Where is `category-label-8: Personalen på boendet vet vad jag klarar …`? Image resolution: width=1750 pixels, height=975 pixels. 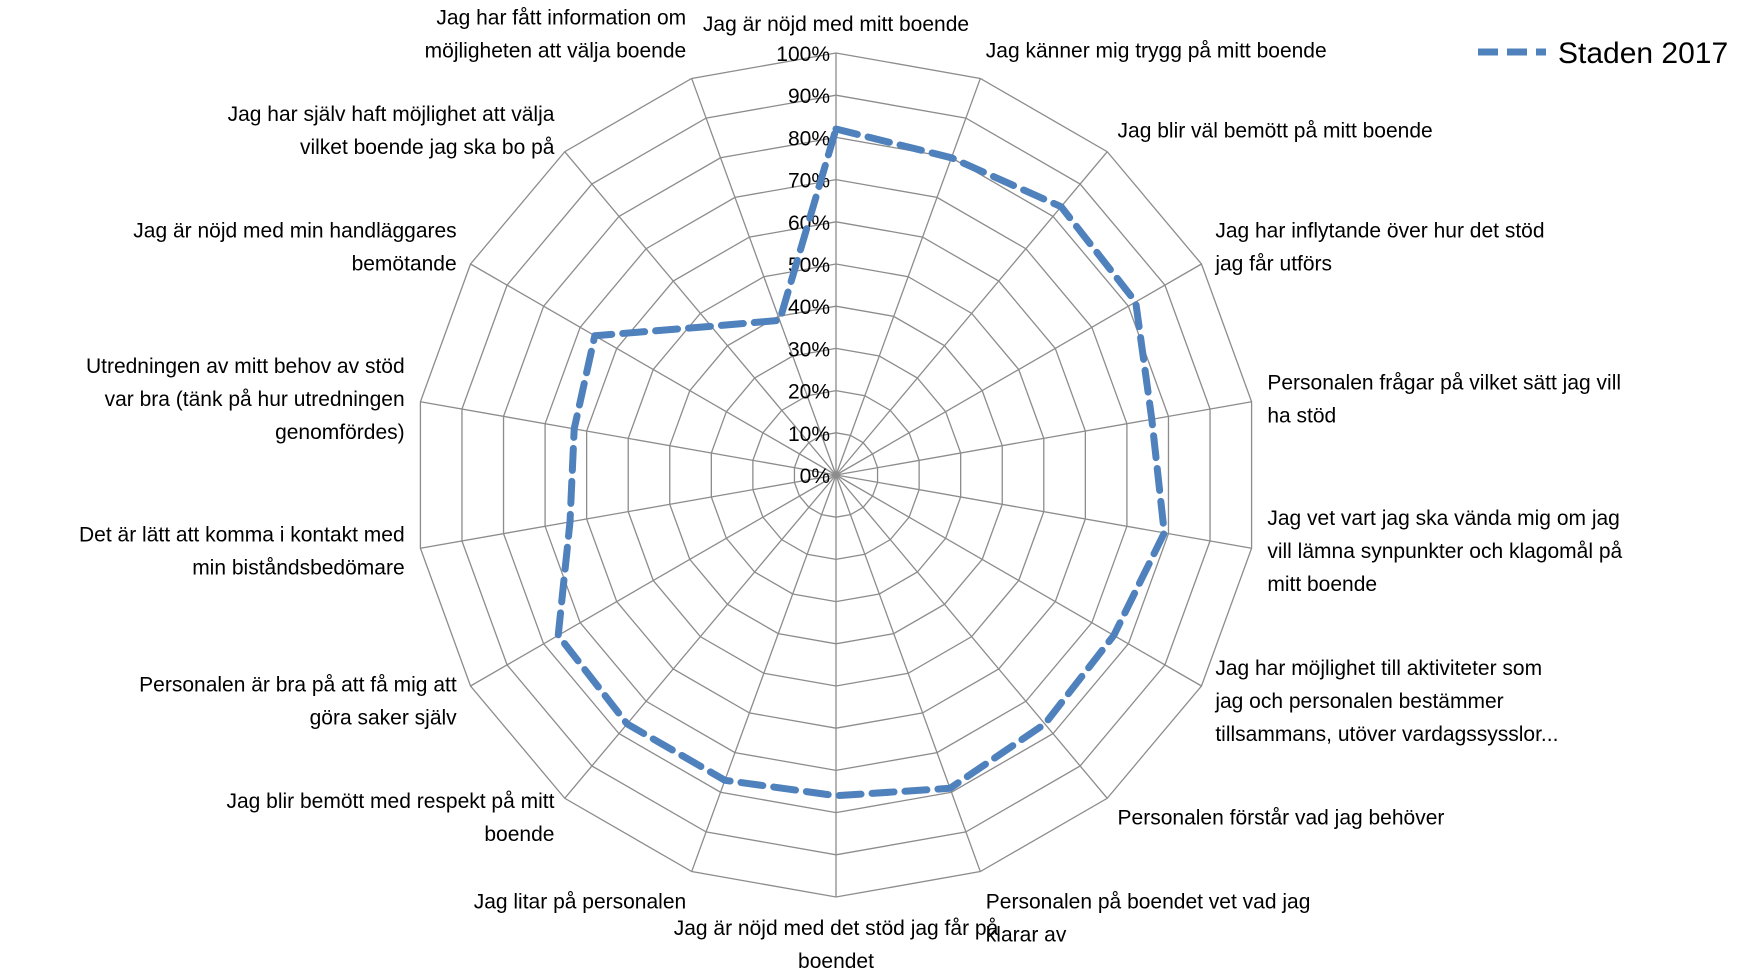 category-label-8: Personalen på boendet vet vad jag klarar … is located at coordinates (1148, 919).